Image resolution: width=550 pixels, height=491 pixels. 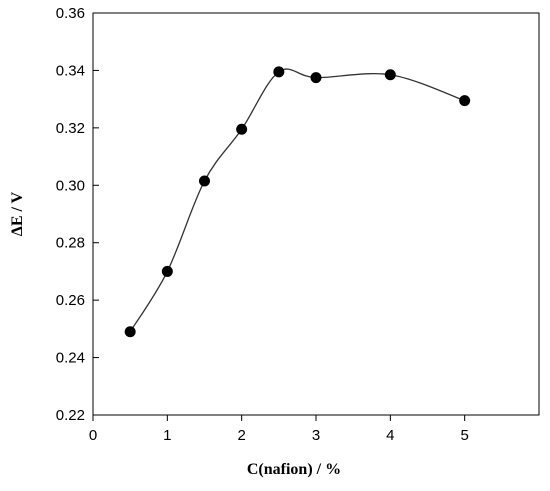 What do you see at coordinates (70, 358) in the screenshot?
I see `y-tick-label: 0.24` at bounding box center [70, 358].